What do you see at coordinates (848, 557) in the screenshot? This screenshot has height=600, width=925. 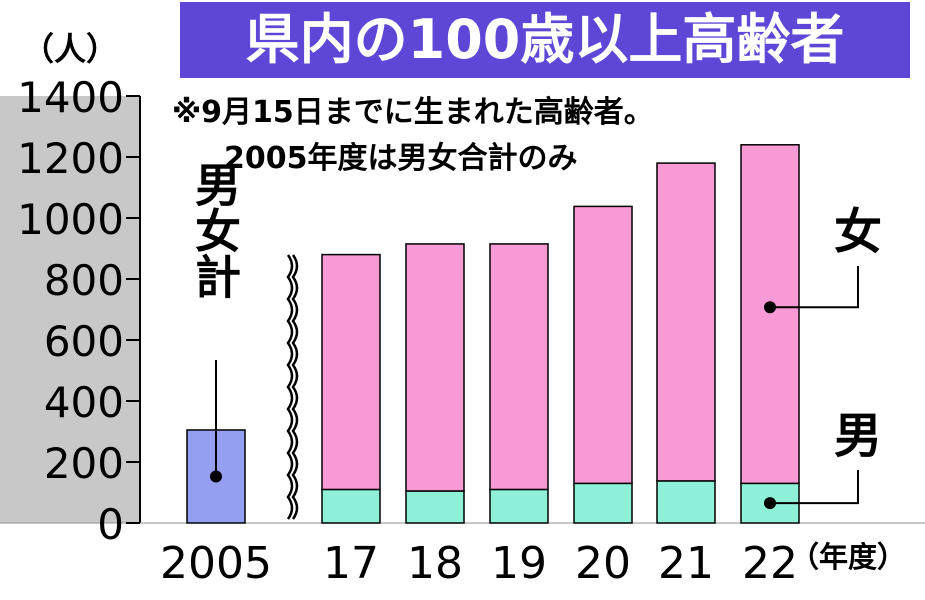 I see `x-axis-label: （年度）` at bounding box center [848, 557].